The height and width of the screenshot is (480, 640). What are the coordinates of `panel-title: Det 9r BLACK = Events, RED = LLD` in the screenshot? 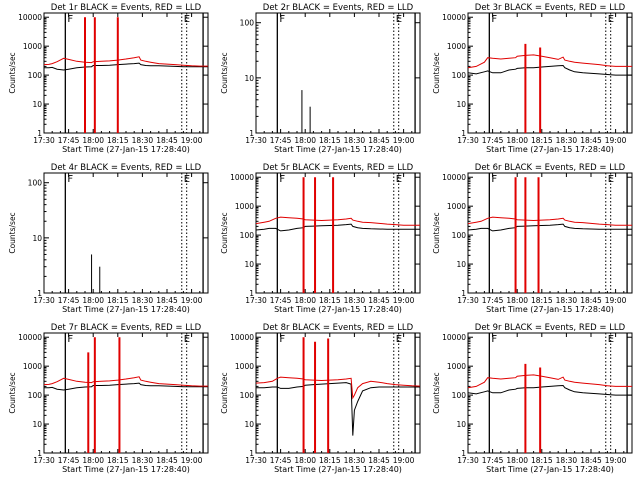 It's located at (550, 328).